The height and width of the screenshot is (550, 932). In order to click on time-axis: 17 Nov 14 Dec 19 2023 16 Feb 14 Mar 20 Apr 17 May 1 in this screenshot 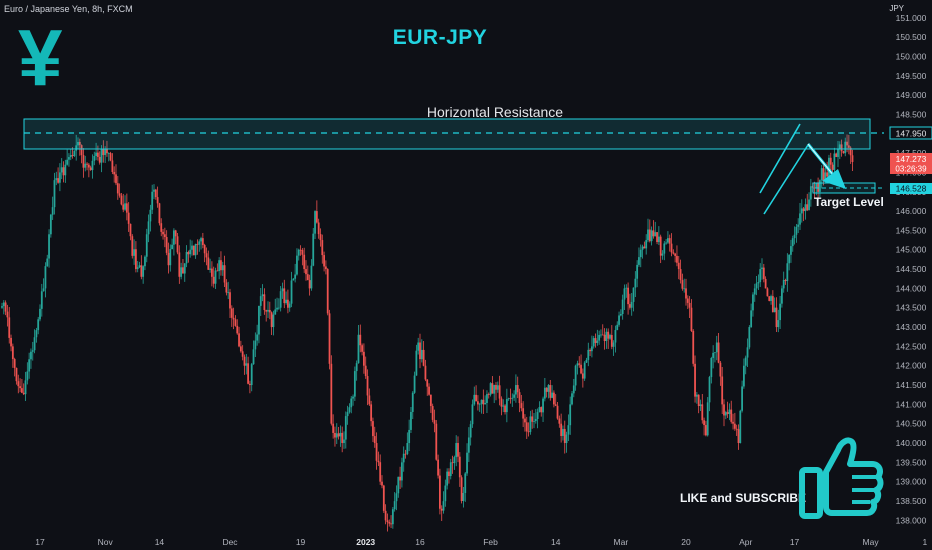, I will do `click(481, 542)`.